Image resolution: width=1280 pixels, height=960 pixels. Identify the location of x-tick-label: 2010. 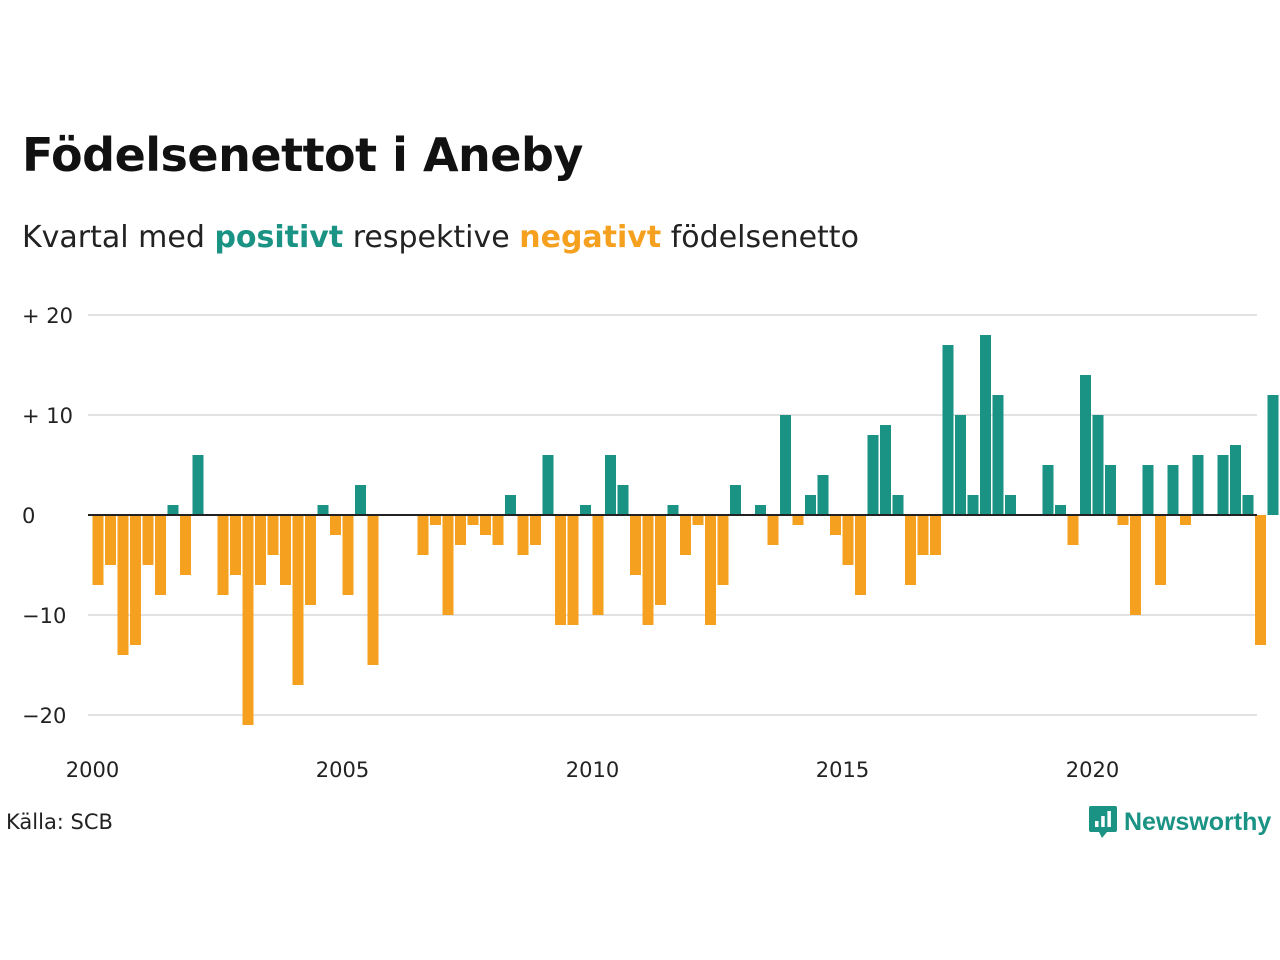
(592, 770).